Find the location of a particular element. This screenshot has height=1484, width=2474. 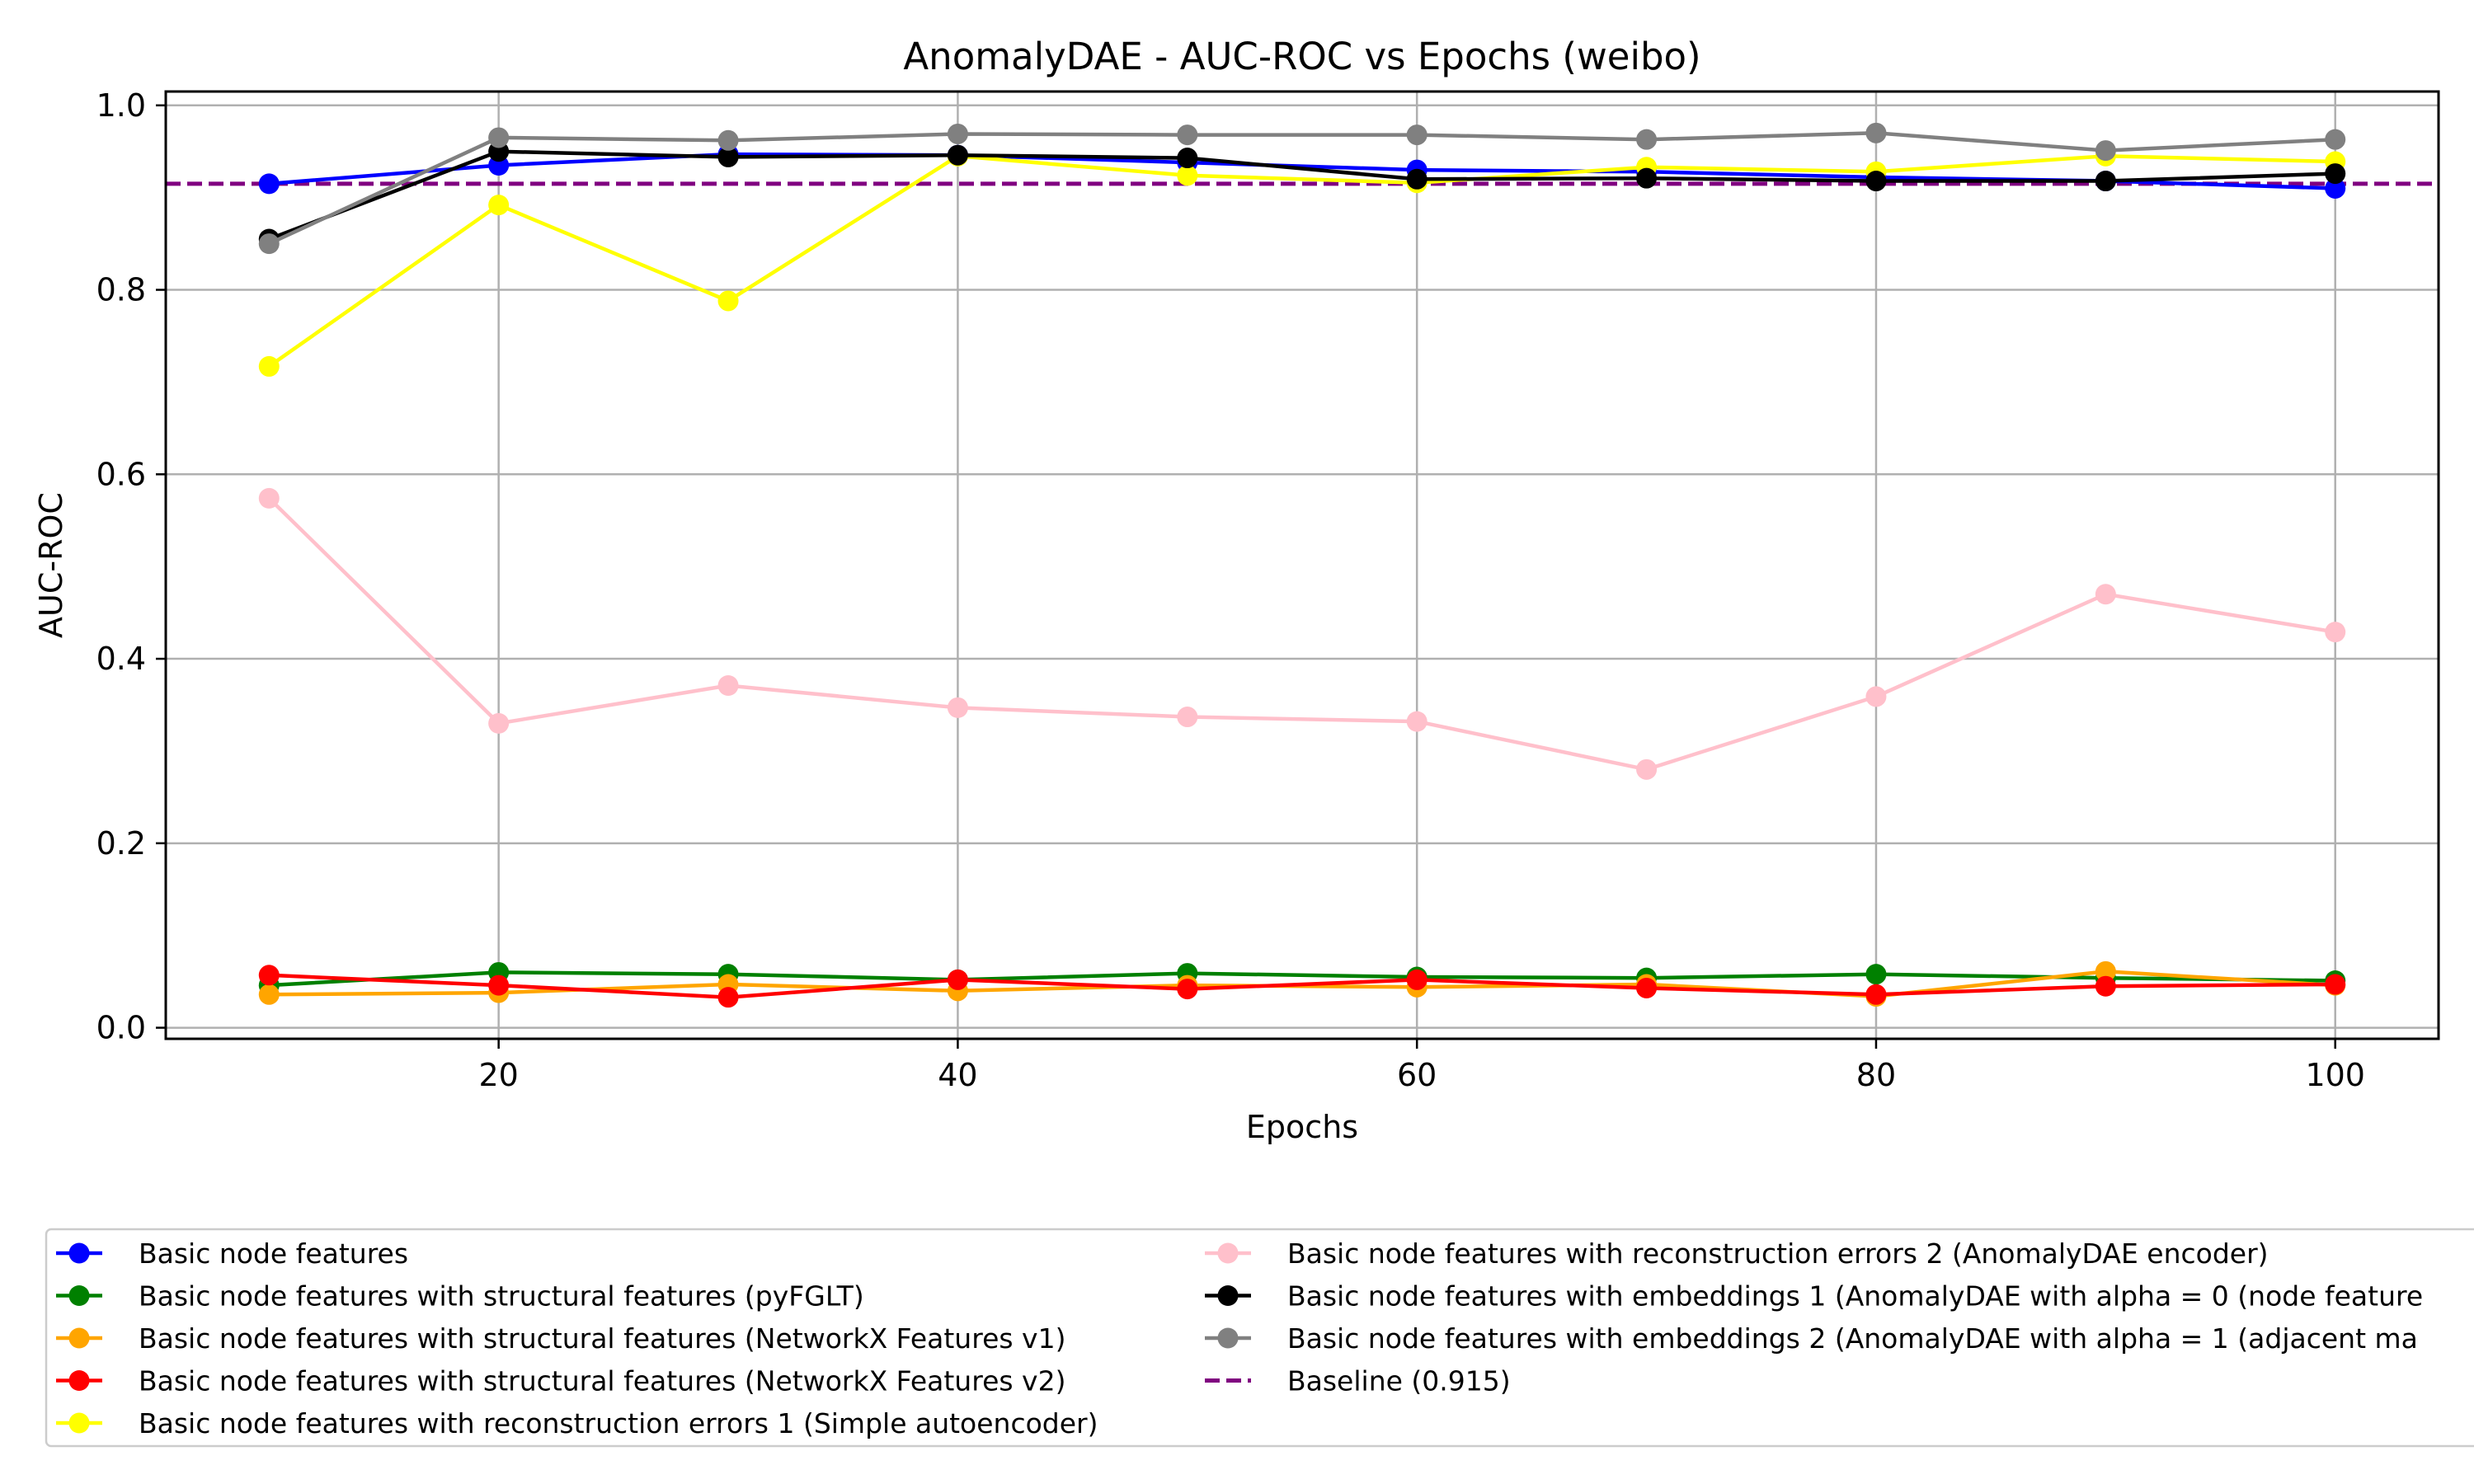

x-tick-label: 20 is located at coordinates (498, 1075).